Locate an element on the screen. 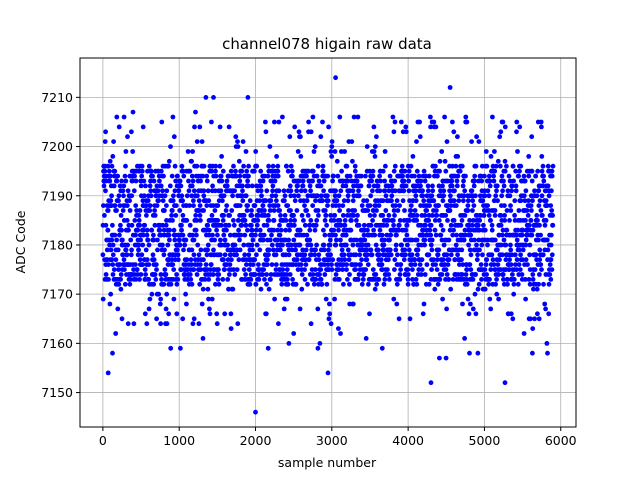  y-tick-label: 7210 is located at coordinates (57, 97).